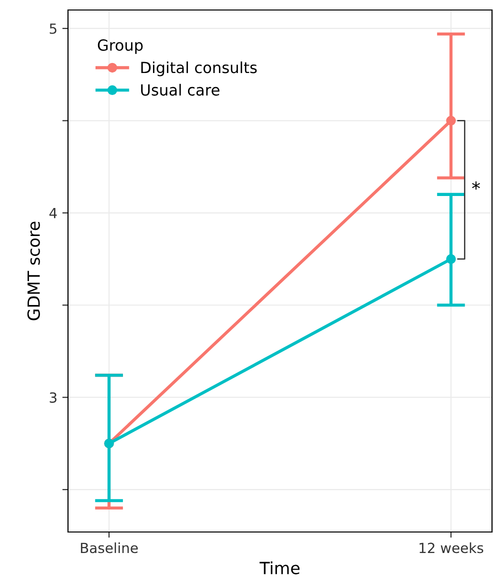 The height and width of the screenshot is (586, 494). Describe the element at coordinates (280, 567) in the screenshot. I see `x-axis-title: Time` at that location.